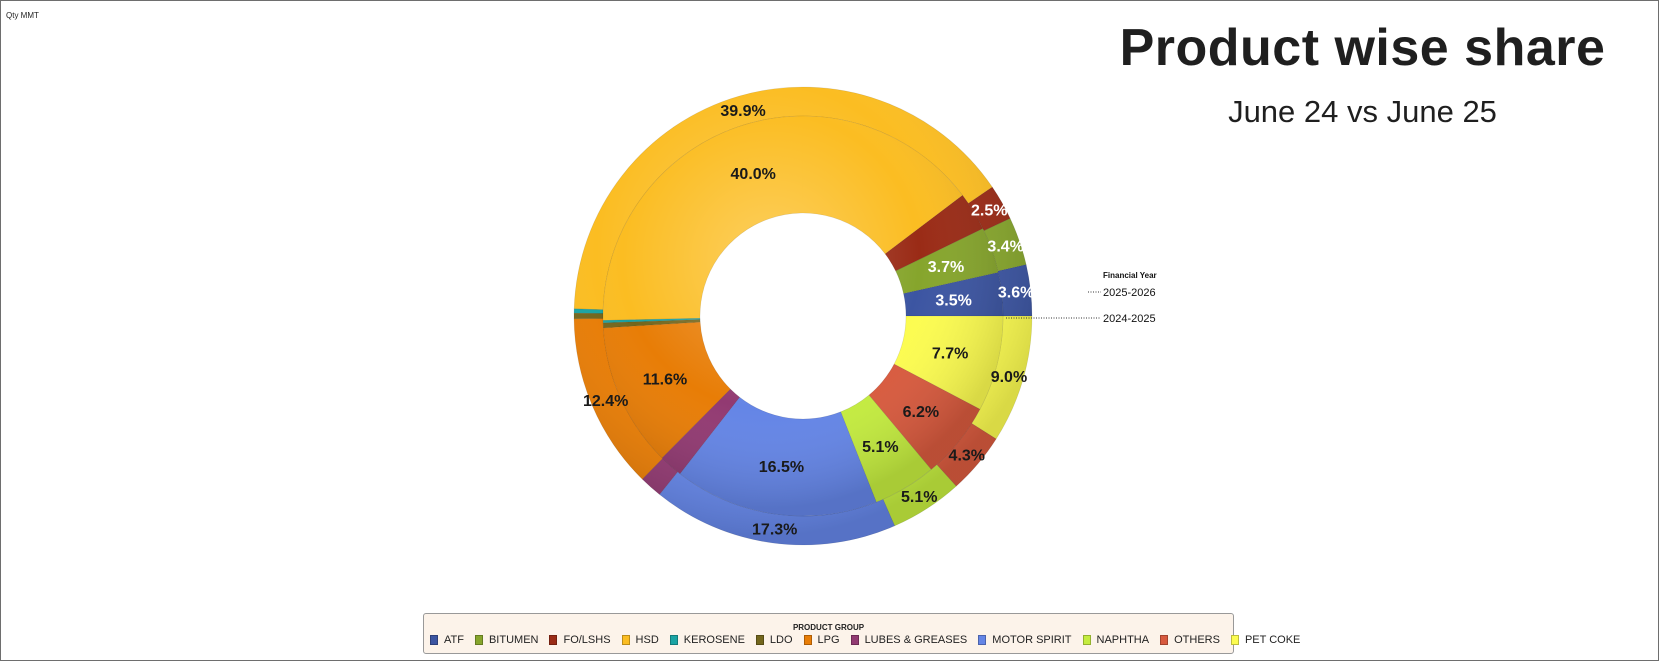  I want to click on data-label-2024-2025-pet-coke: 7.7%, so click(950, 353).